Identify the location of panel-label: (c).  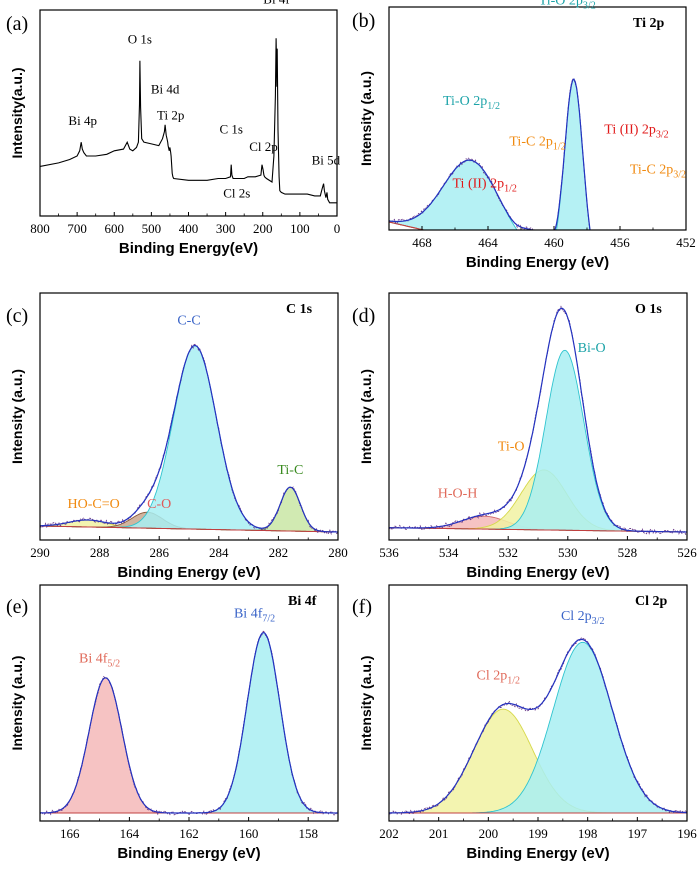
(17, 316).